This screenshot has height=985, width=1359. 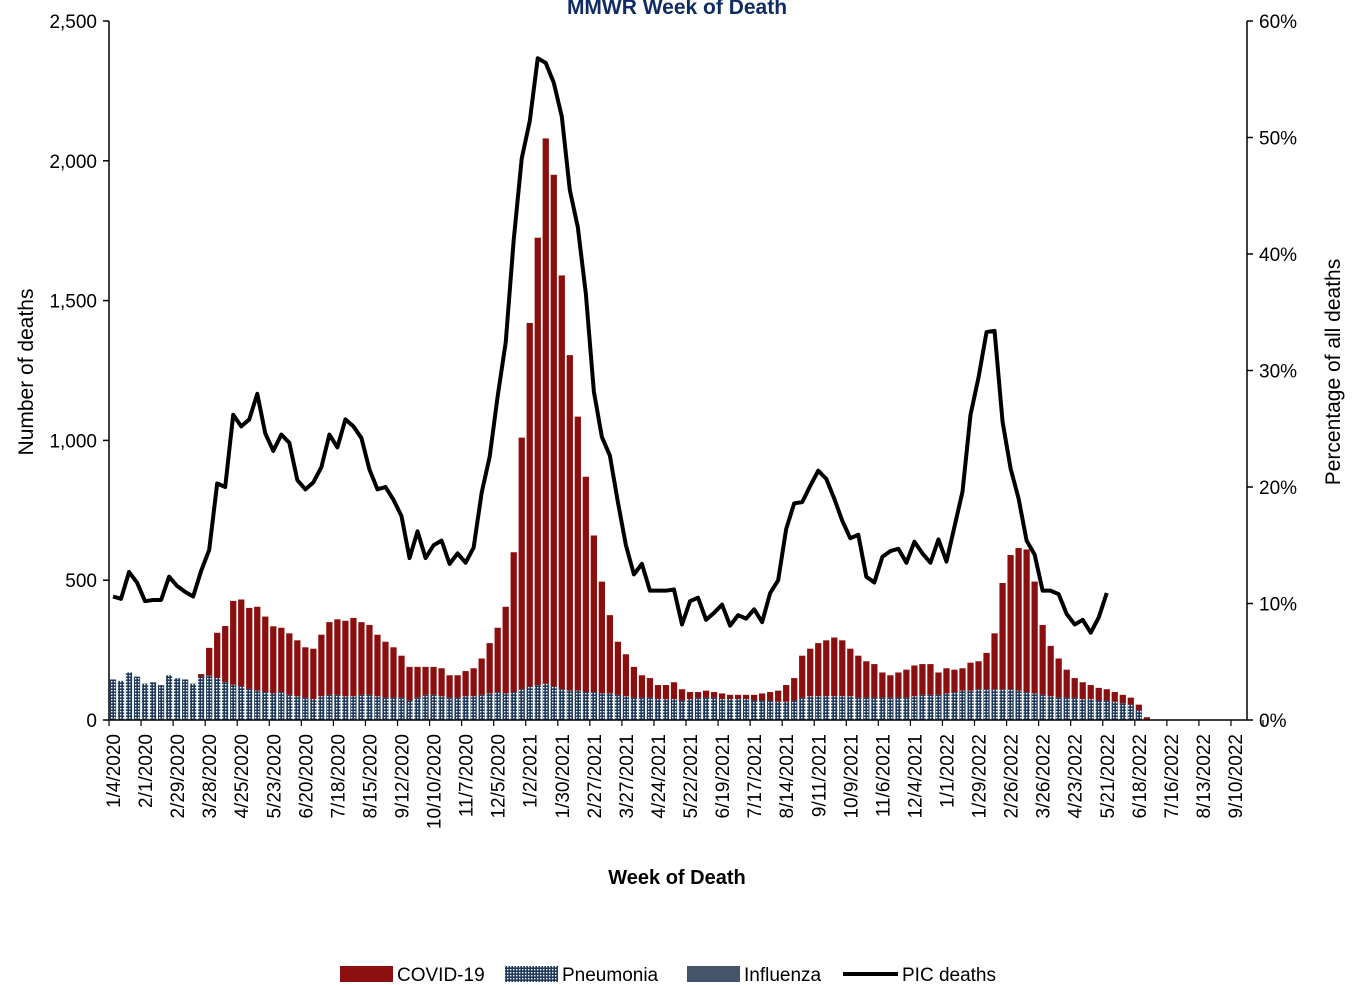 What do you see at coordinates (306, 776) in the screenshot?
I see `x-tick-label: 6/20/2020` at bounding box center [306, 776].